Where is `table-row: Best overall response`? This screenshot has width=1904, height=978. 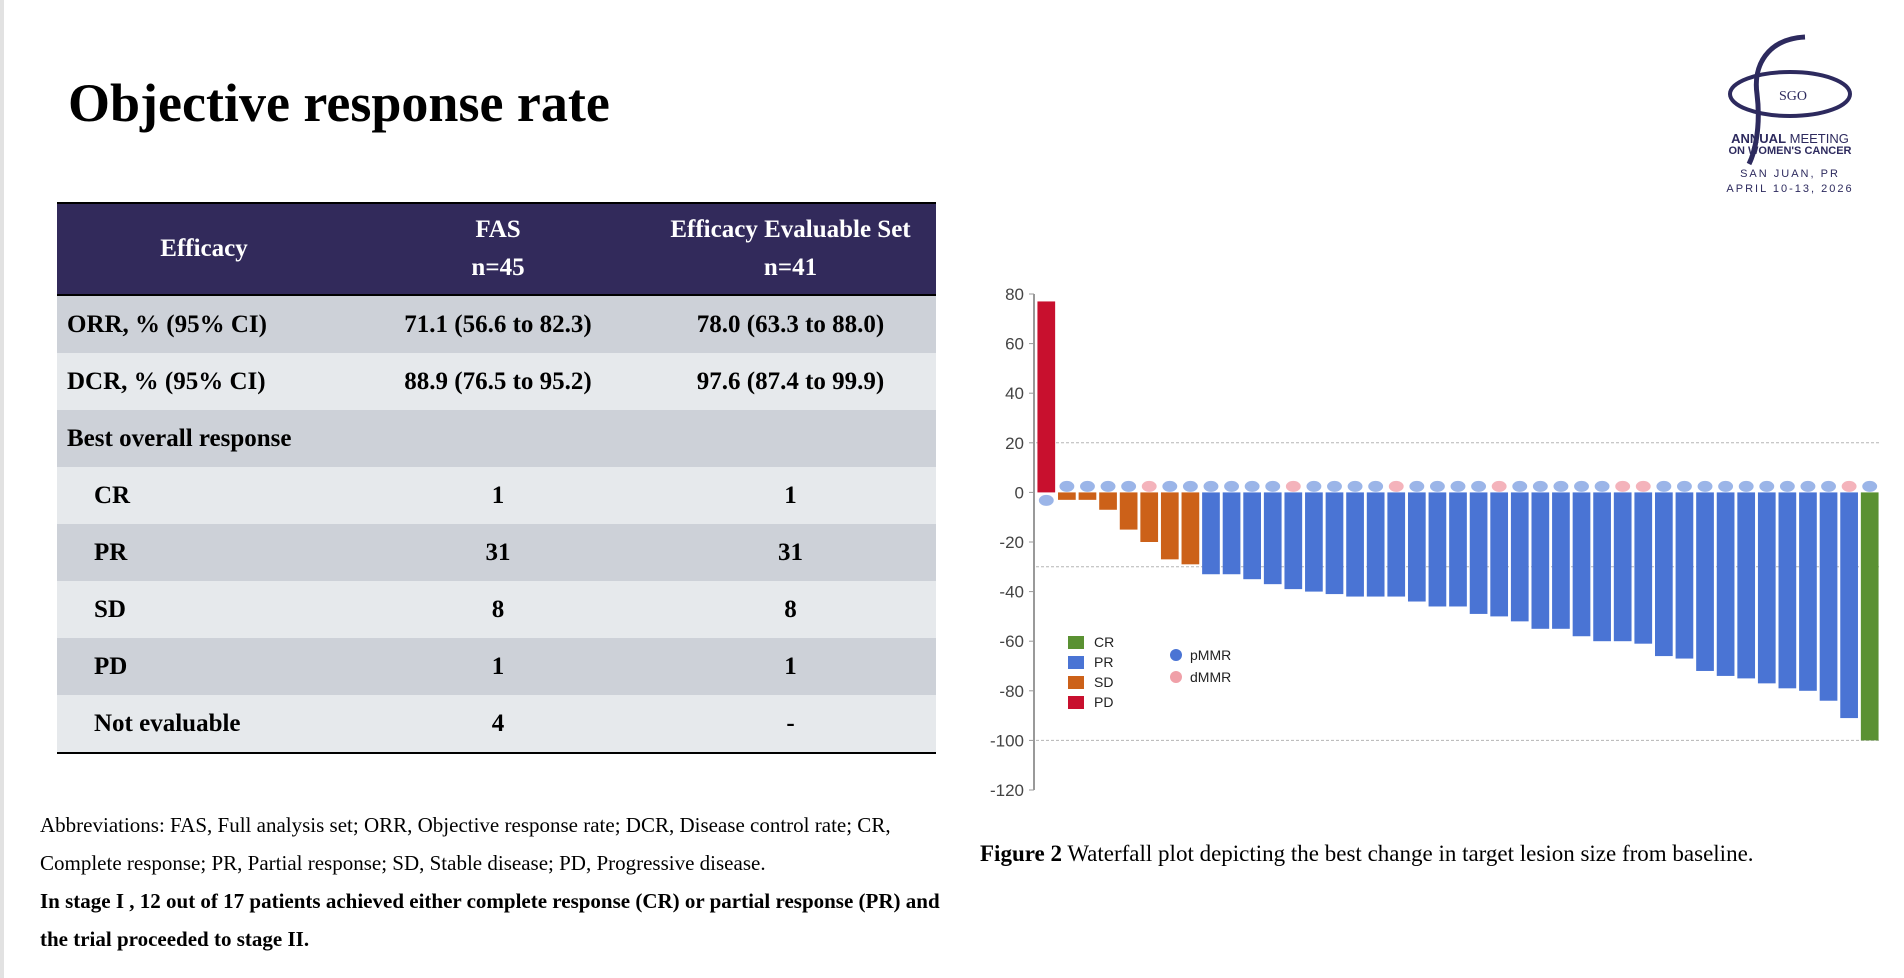
table-row: Best overall response is located at coordinates (496, 438).